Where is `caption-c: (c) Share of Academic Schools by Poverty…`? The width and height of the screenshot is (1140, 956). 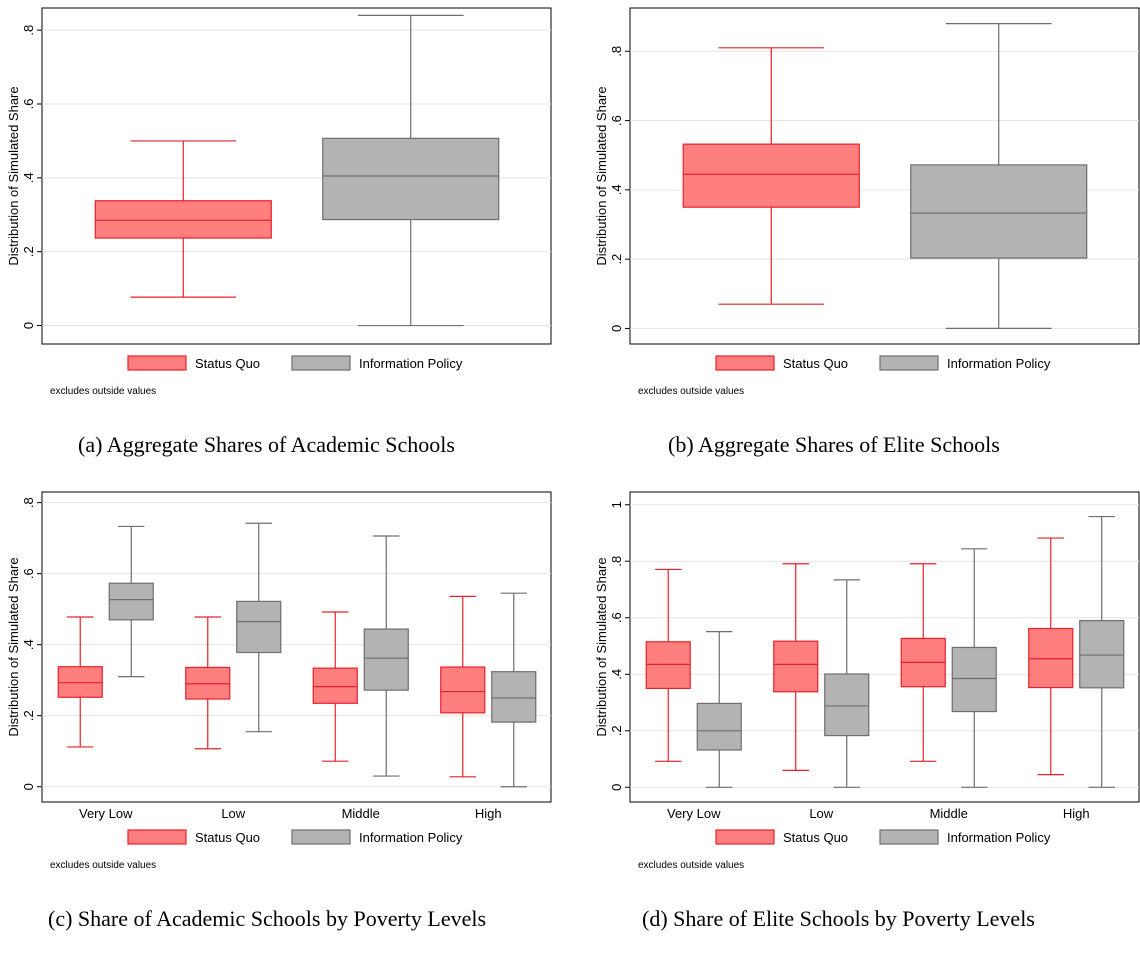 caption-c: (c) Share of Academic Schools by Poverty… is located at coordinates (267, 918).